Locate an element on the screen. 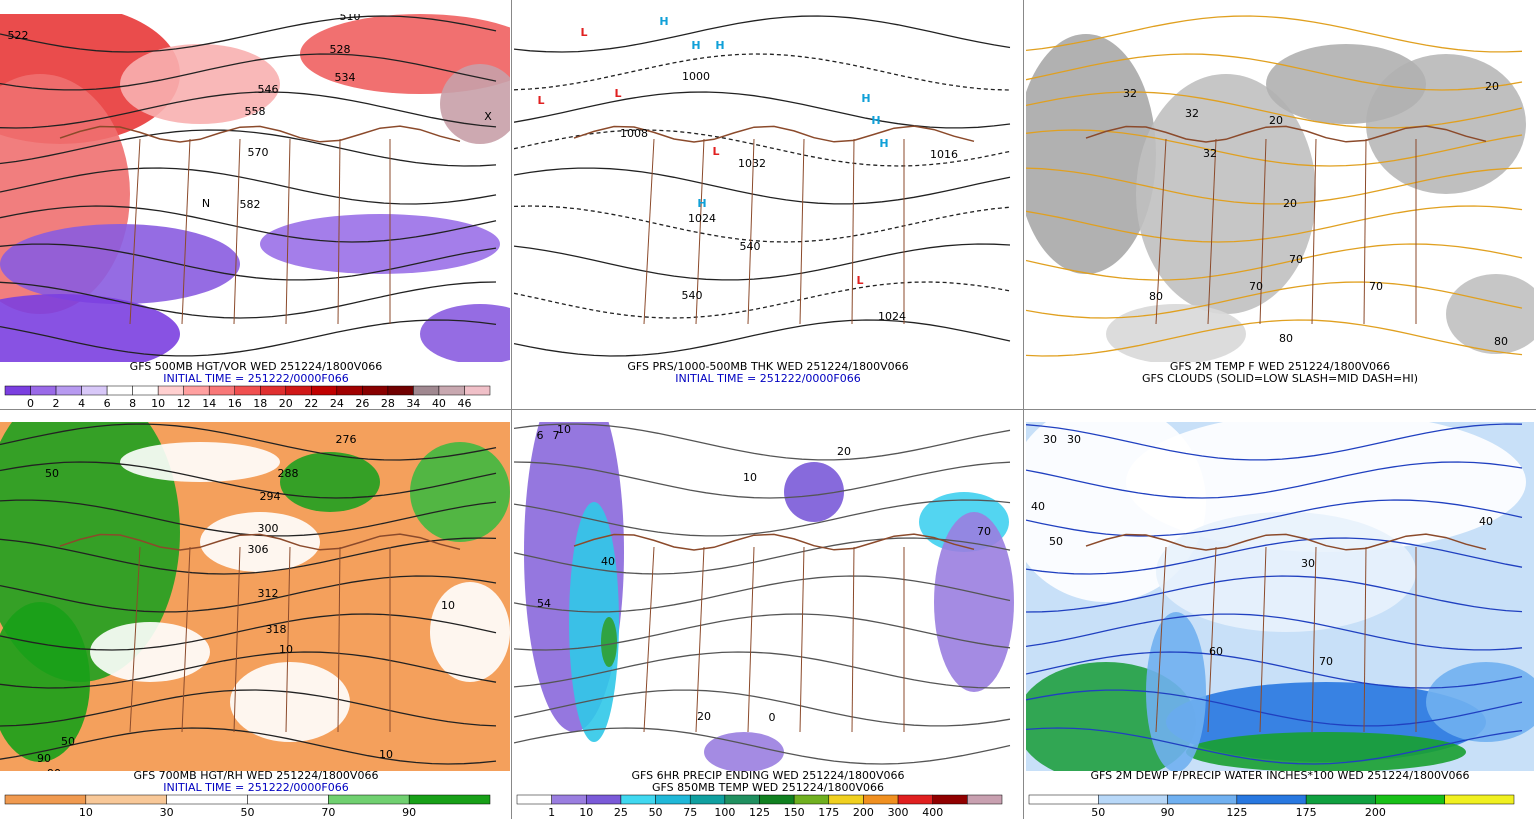 Image resolution: width=1536 pixels, height=819 pixels. colorbar-label: 24 is located at coordinates (337, 403).